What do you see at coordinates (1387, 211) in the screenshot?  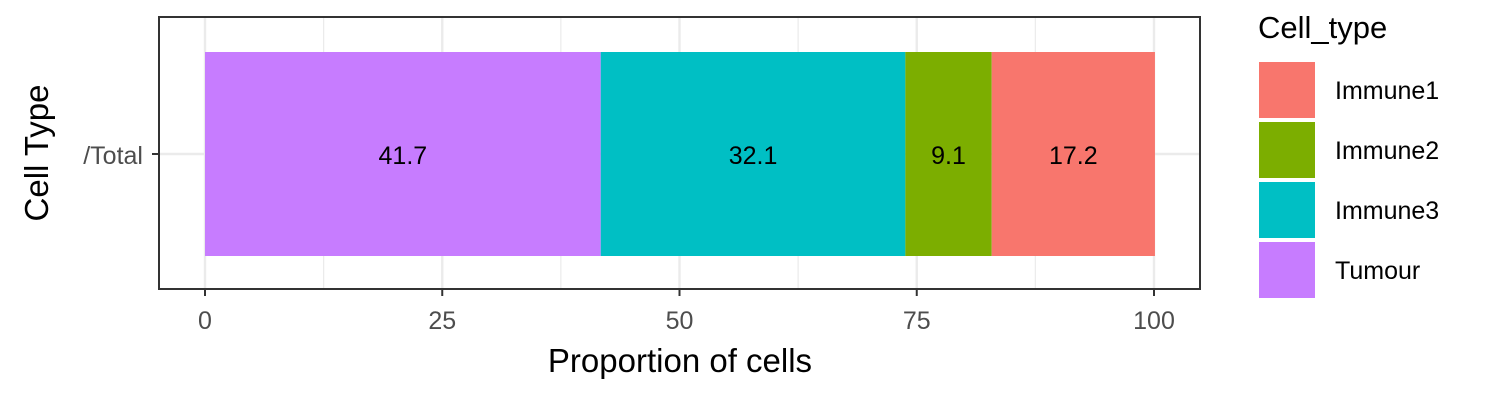 I see `legend-label: Immune3` at bounding box center [1387, 211].